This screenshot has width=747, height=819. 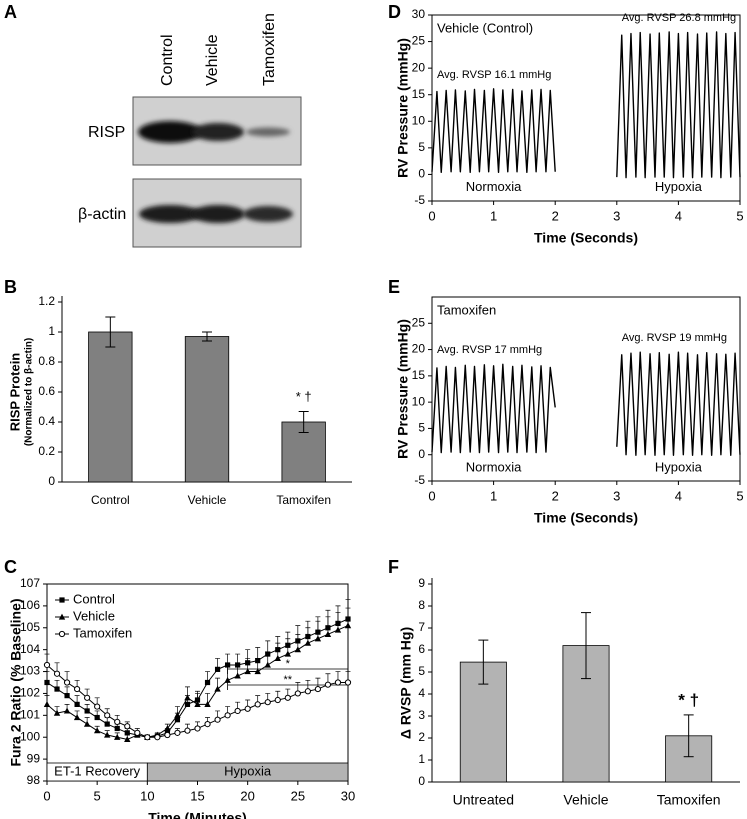 I want to click on y-tick-label: 102, so click(x=30, y=693).